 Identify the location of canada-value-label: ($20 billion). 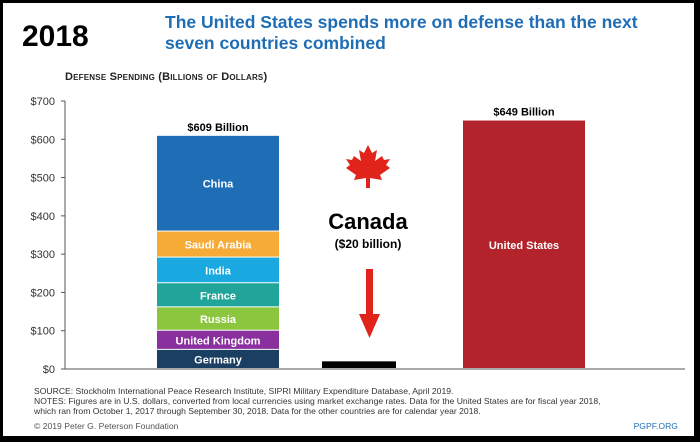
(368, 244).